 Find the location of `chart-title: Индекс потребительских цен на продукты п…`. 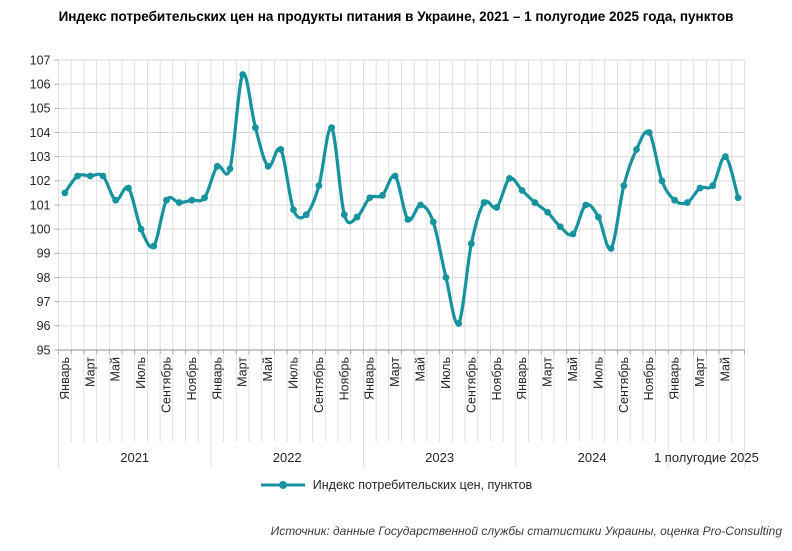

chart-title: Индекс потребительских цен на продукты п… is located at coordinates (396, 16).